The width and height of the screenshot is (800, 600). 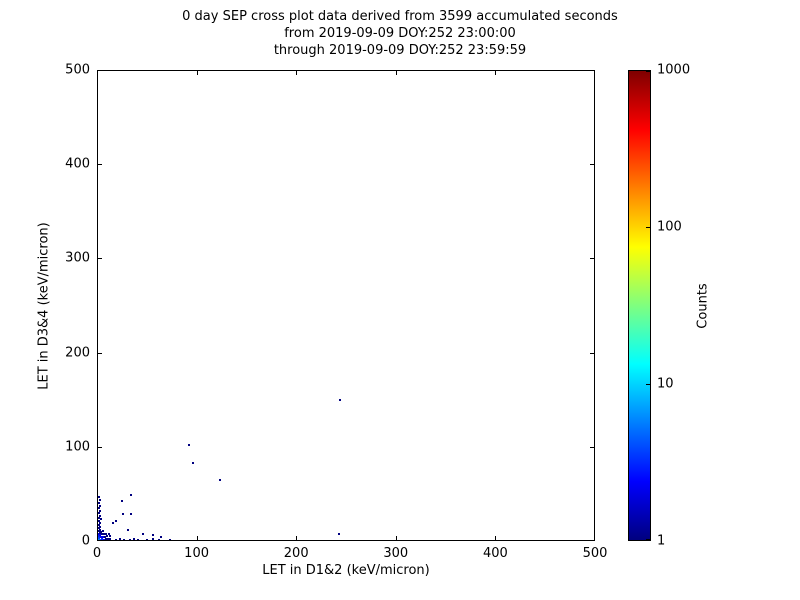 What do you see at coordinates (77, 447) in the screenshot?
I see `y-tick-label: 100` at bounding box center [77, 447].